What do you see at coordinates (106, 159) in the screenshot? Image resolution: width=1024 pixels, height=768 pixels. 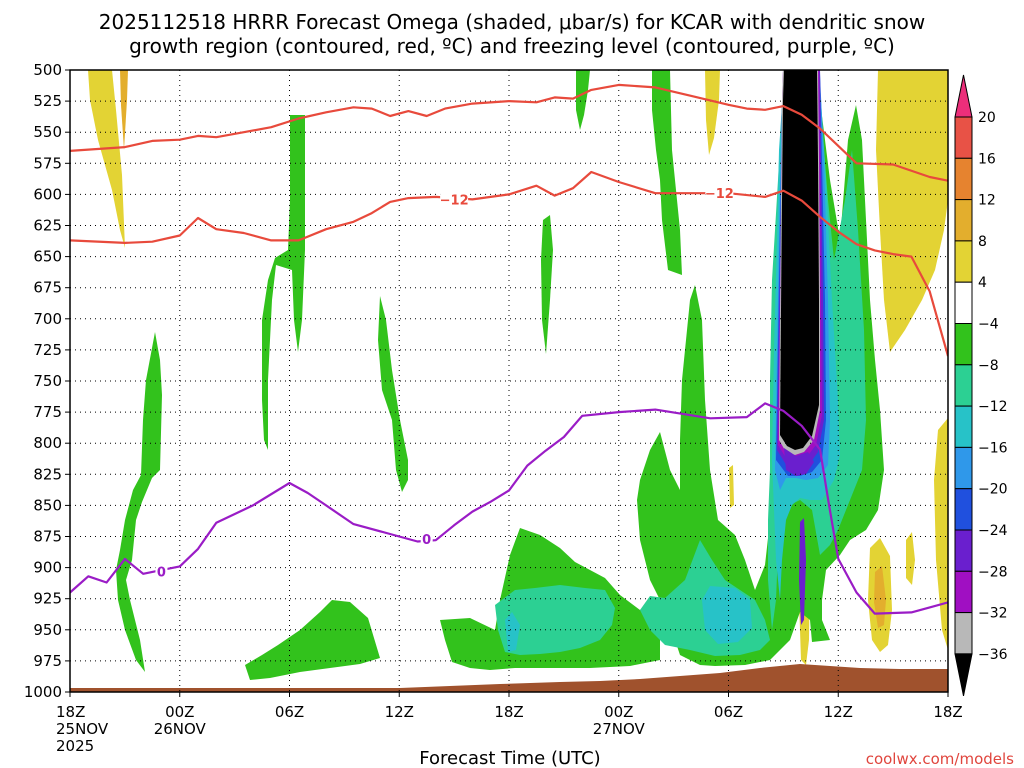 I see `omega-positive-region-upper-left` at bounding box center [106, 159].